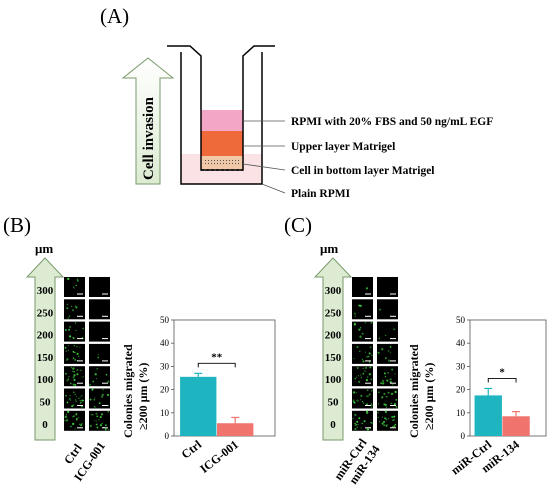  What do you see at coordinates (114, 16) in the screenshot?
I see `panel-a-label: (A)` at bounding box center [114, 16].